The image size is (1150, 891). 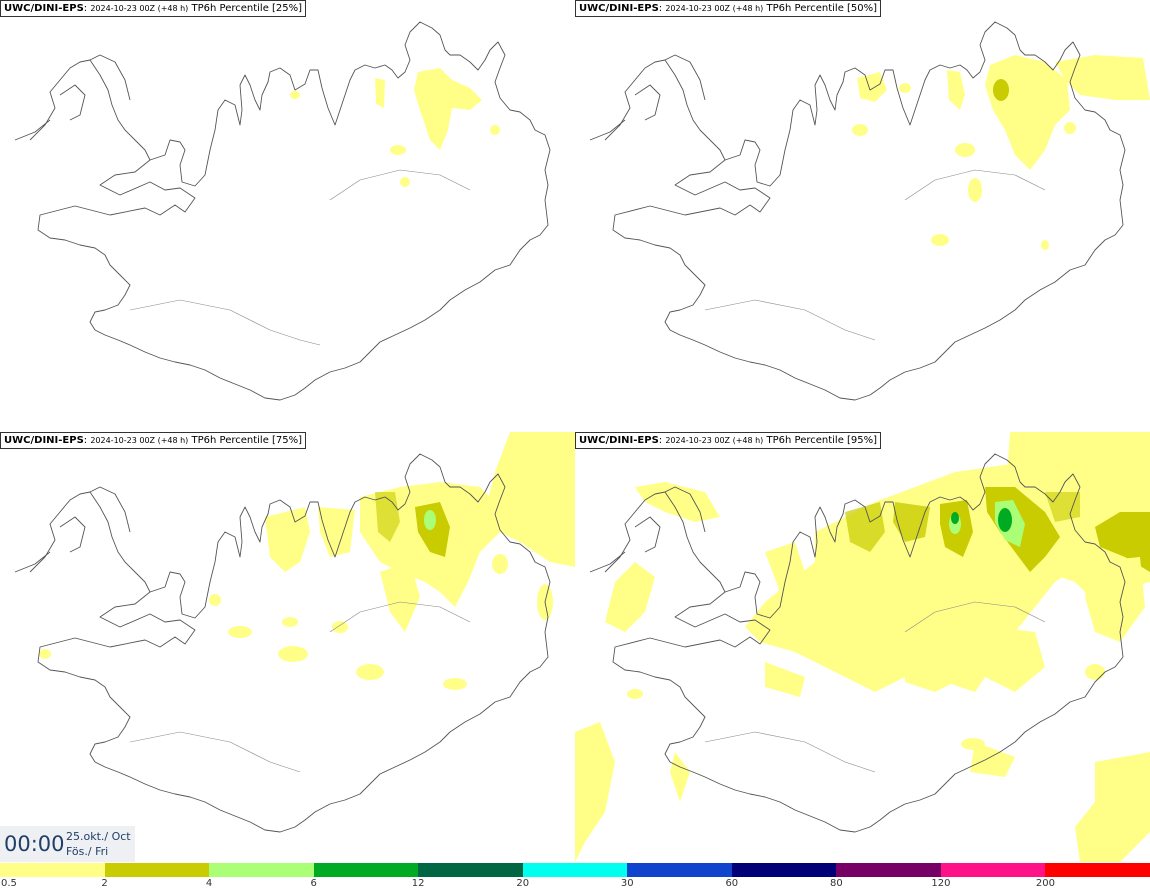 What do you see at coordinates (98, 836) in the screenshot?
I see `valid-date: 25.okt./ Oct` at bounding box center [98, 836].